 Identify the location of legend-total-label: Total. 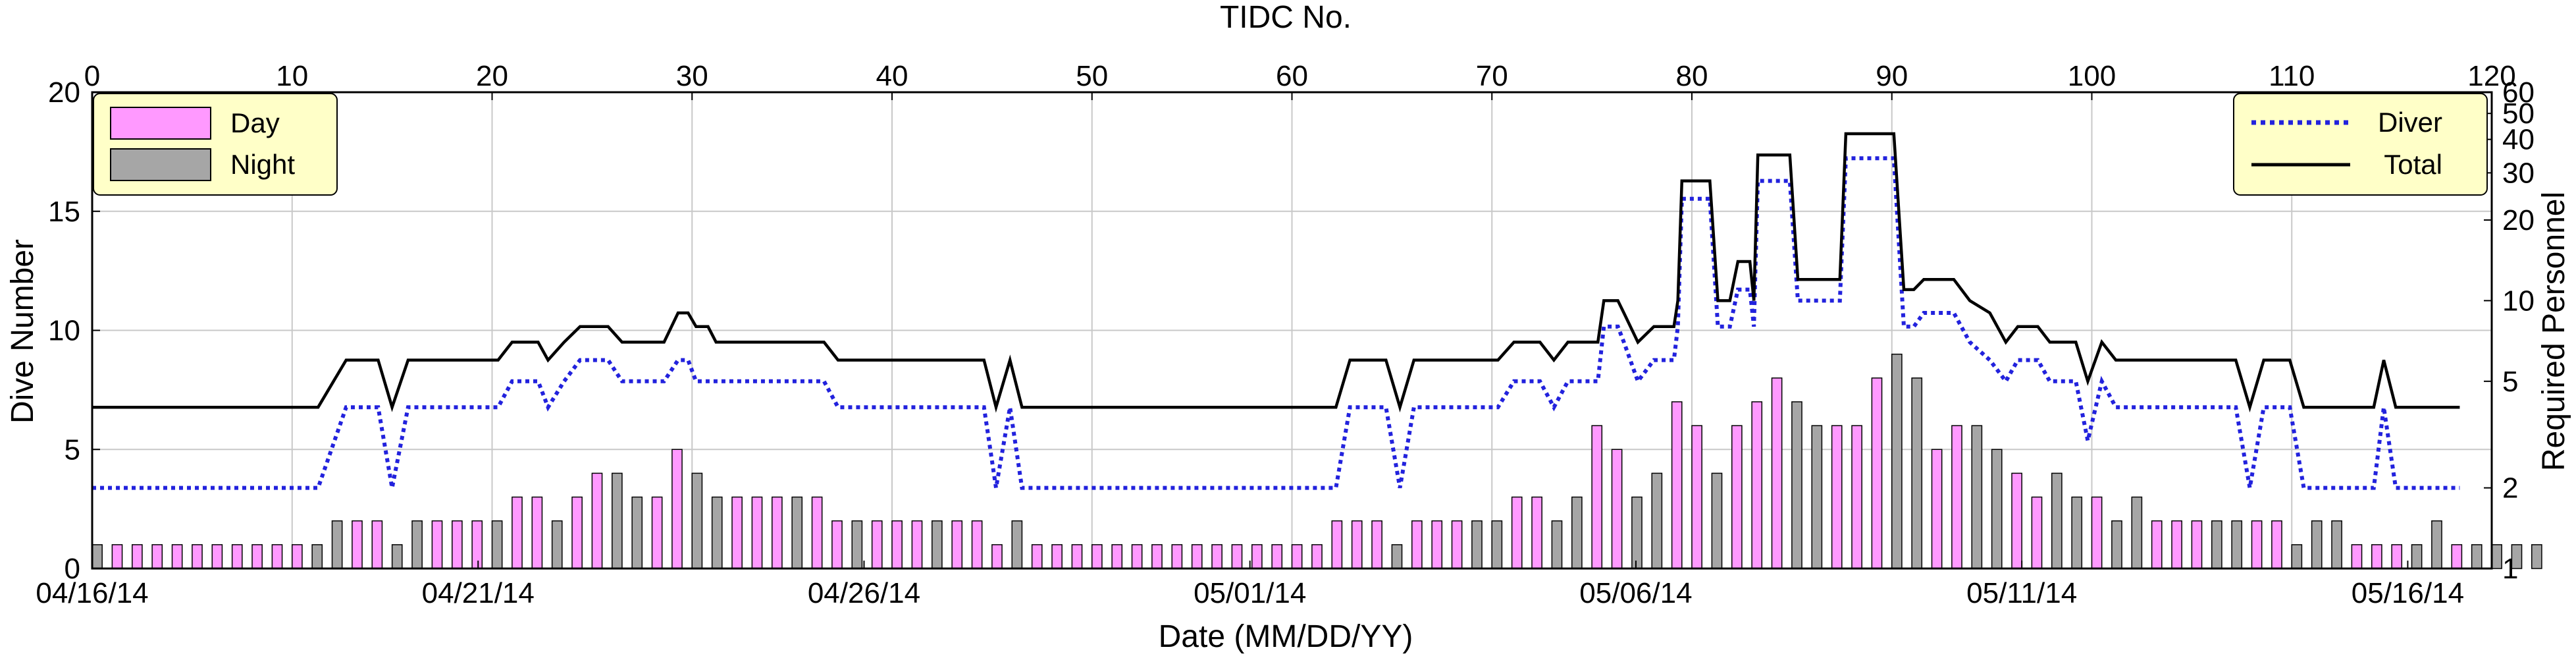
(2413, 164).